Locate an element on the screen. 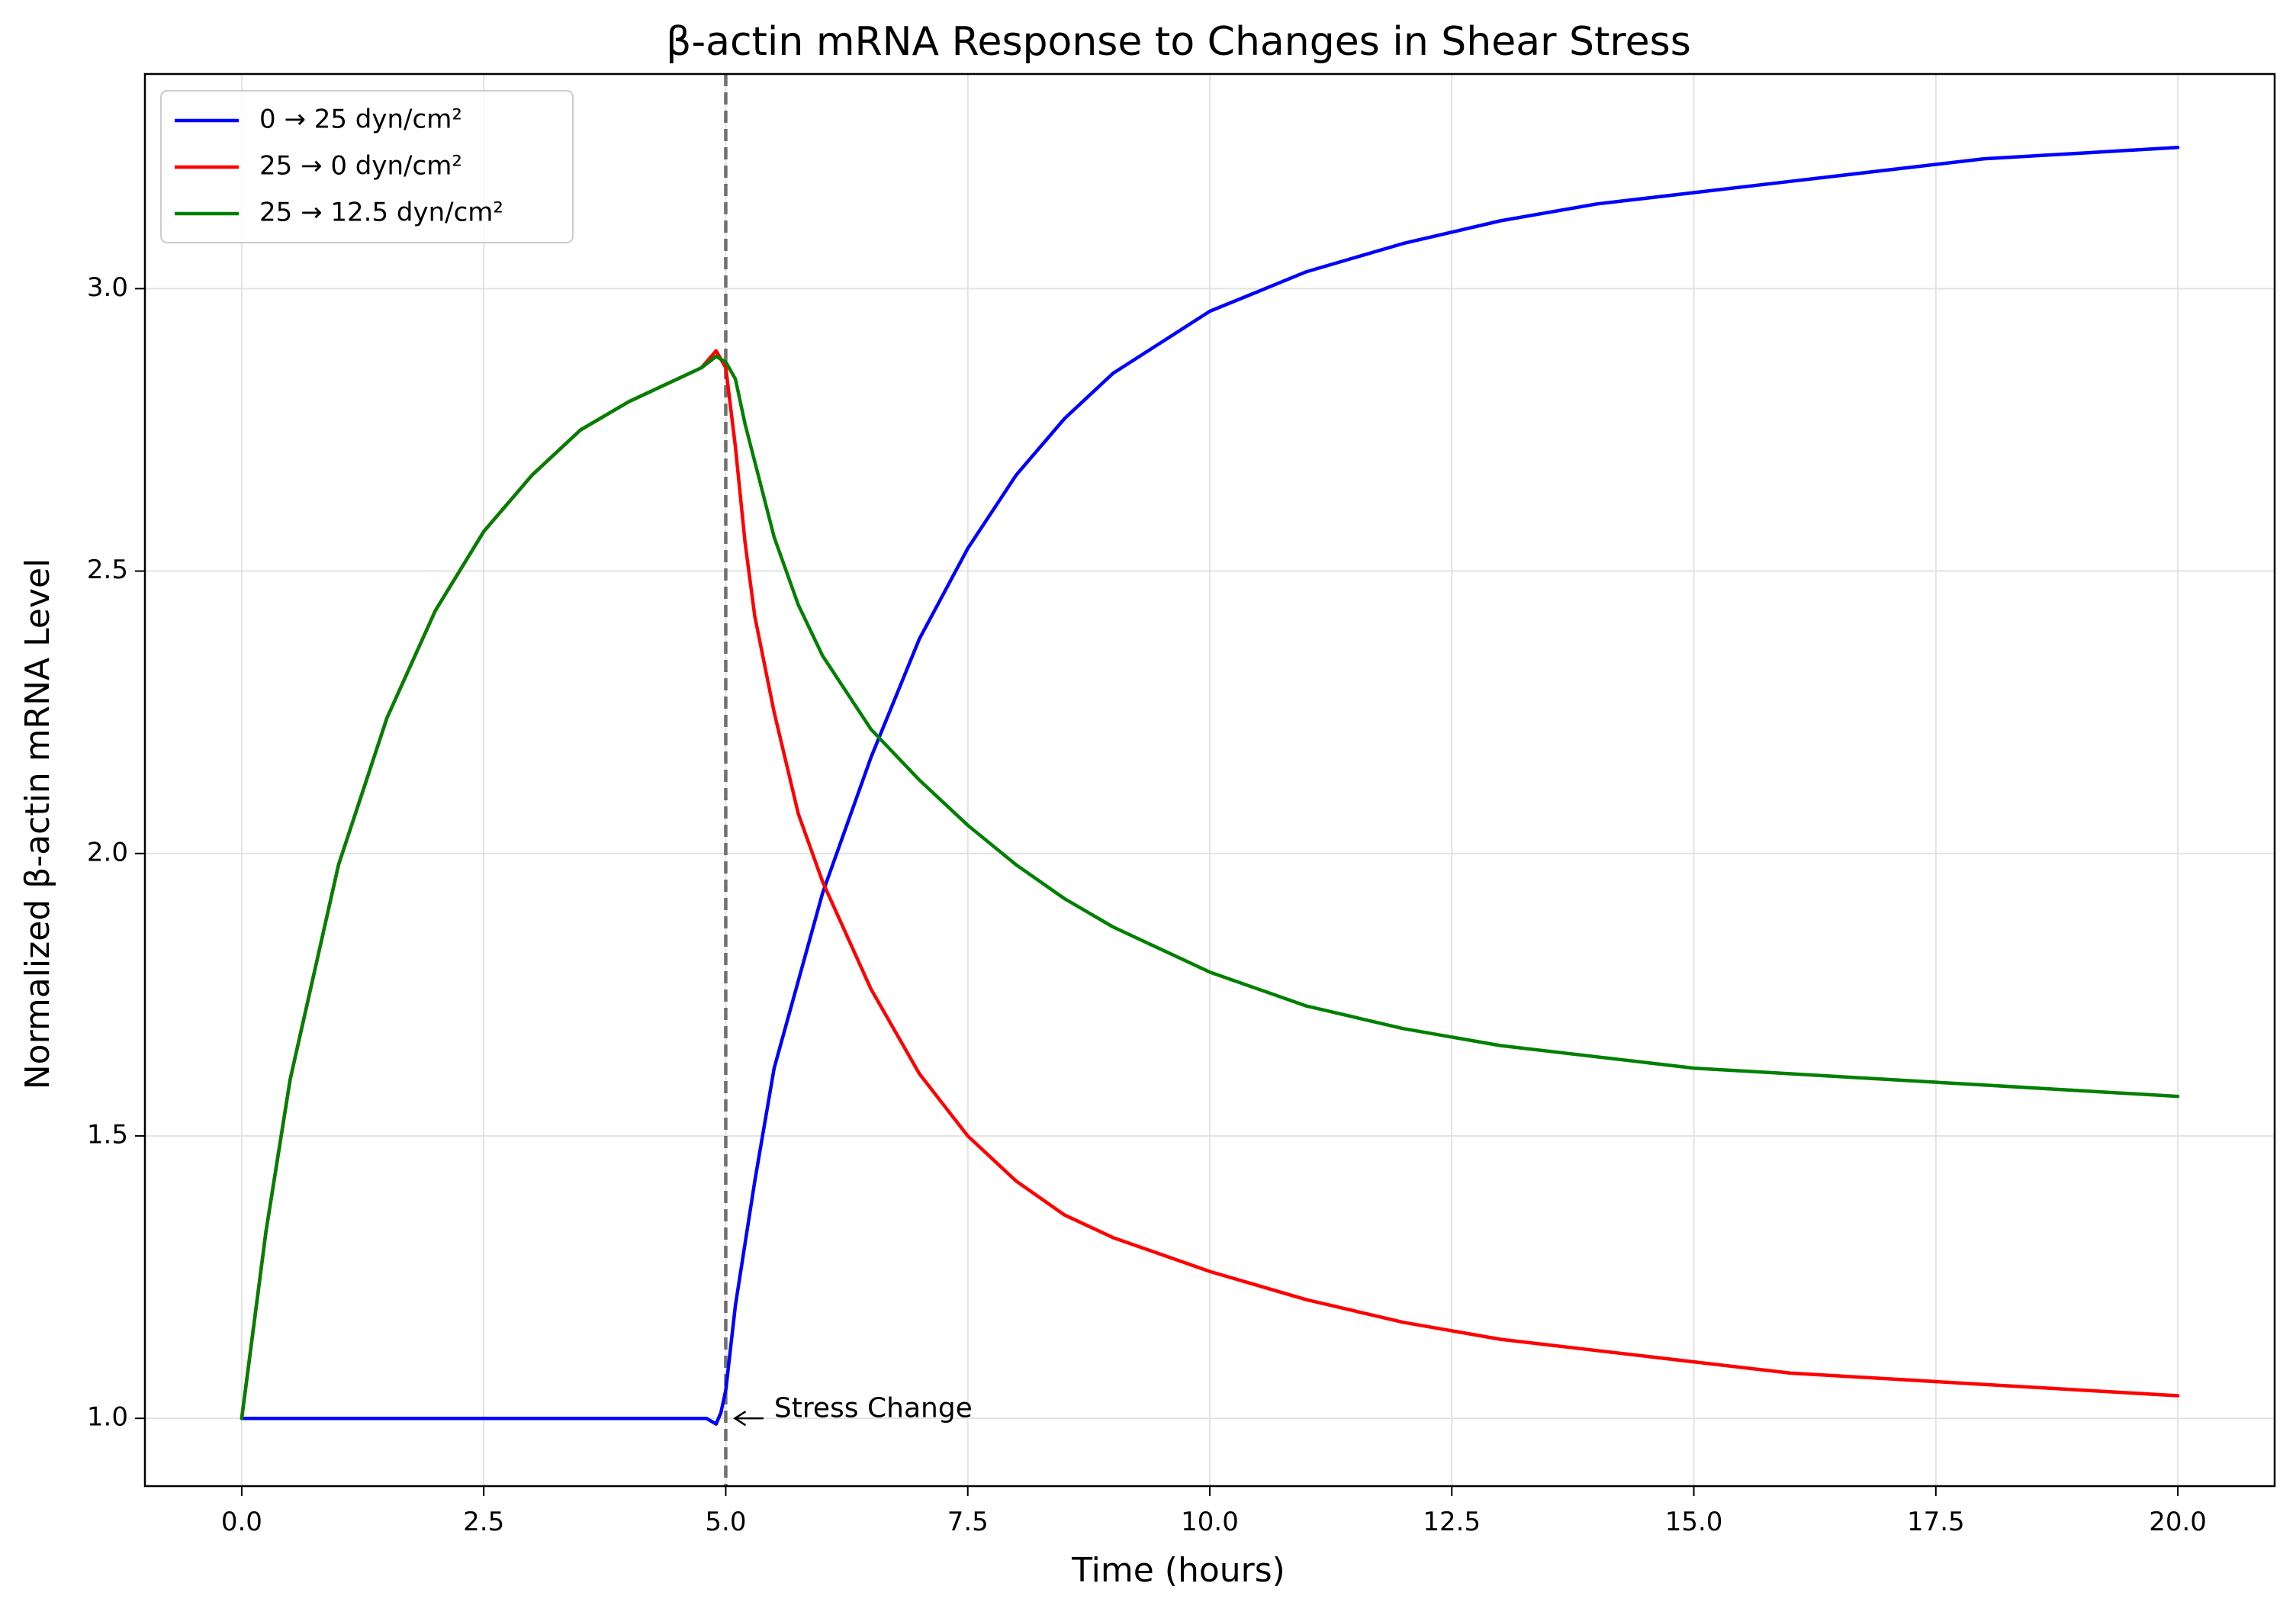  legend-entry-label: 25 → 12.5 dyn/cm² is located at coordinates (381, 213).